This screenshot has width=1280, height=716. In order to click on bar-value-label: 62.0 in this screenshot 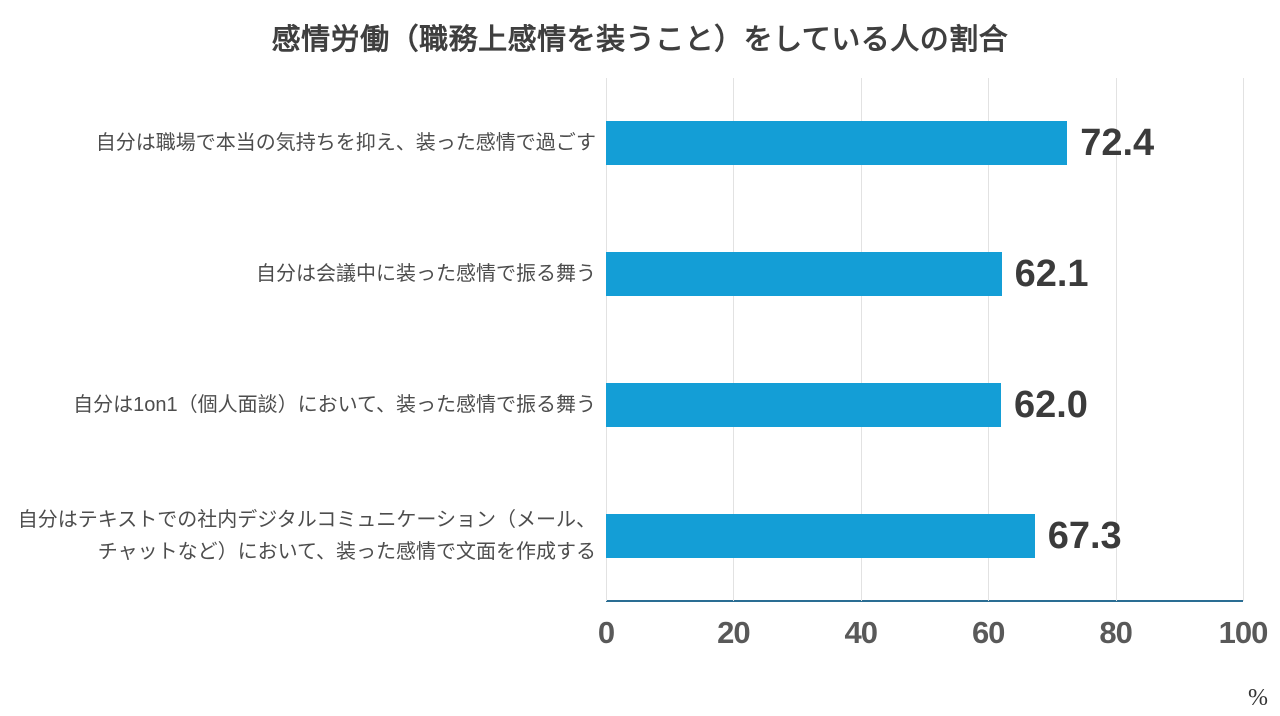, I will do `click(1050, 404)`.